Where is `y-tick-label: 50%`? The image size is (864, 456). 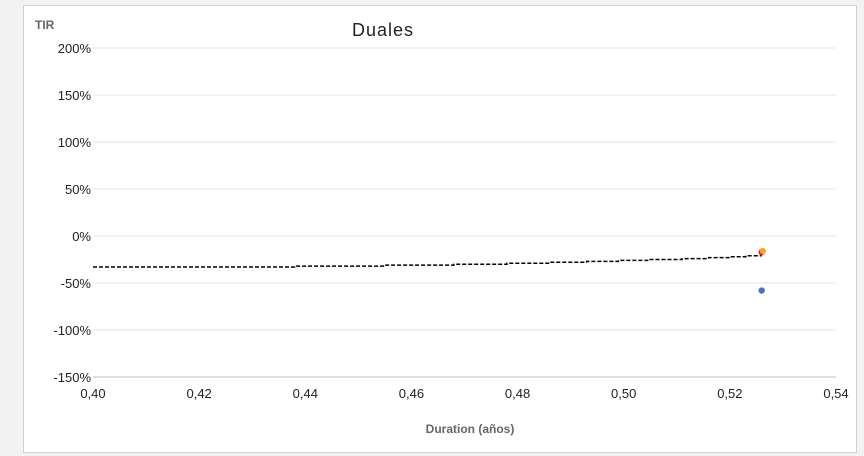
y-tick-label: 50% is located at coordinates (78, 189).